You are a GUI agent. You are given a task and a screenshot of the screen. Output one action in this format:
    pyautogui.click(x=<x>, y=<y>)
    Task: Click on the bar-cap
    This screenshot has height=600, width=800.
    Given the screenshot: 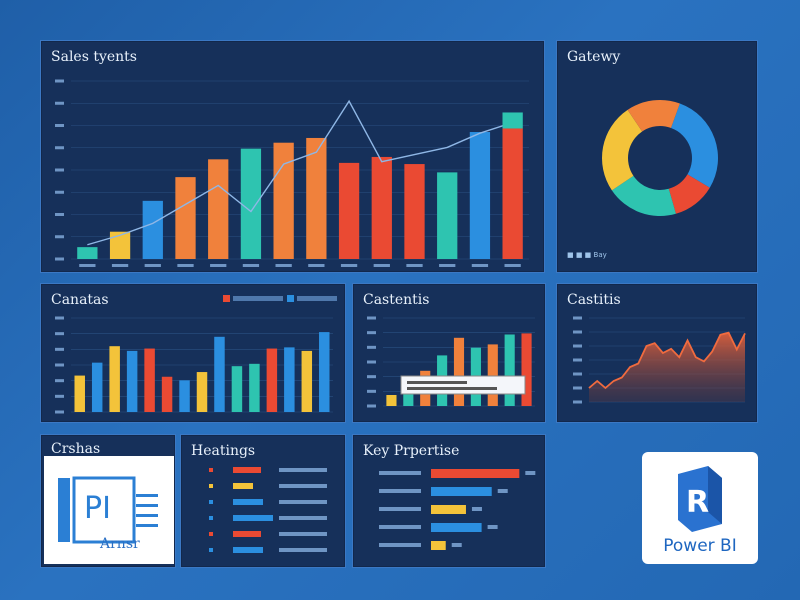 What is the action you would take?
    pyautogui.click(x=512, y=120)
    